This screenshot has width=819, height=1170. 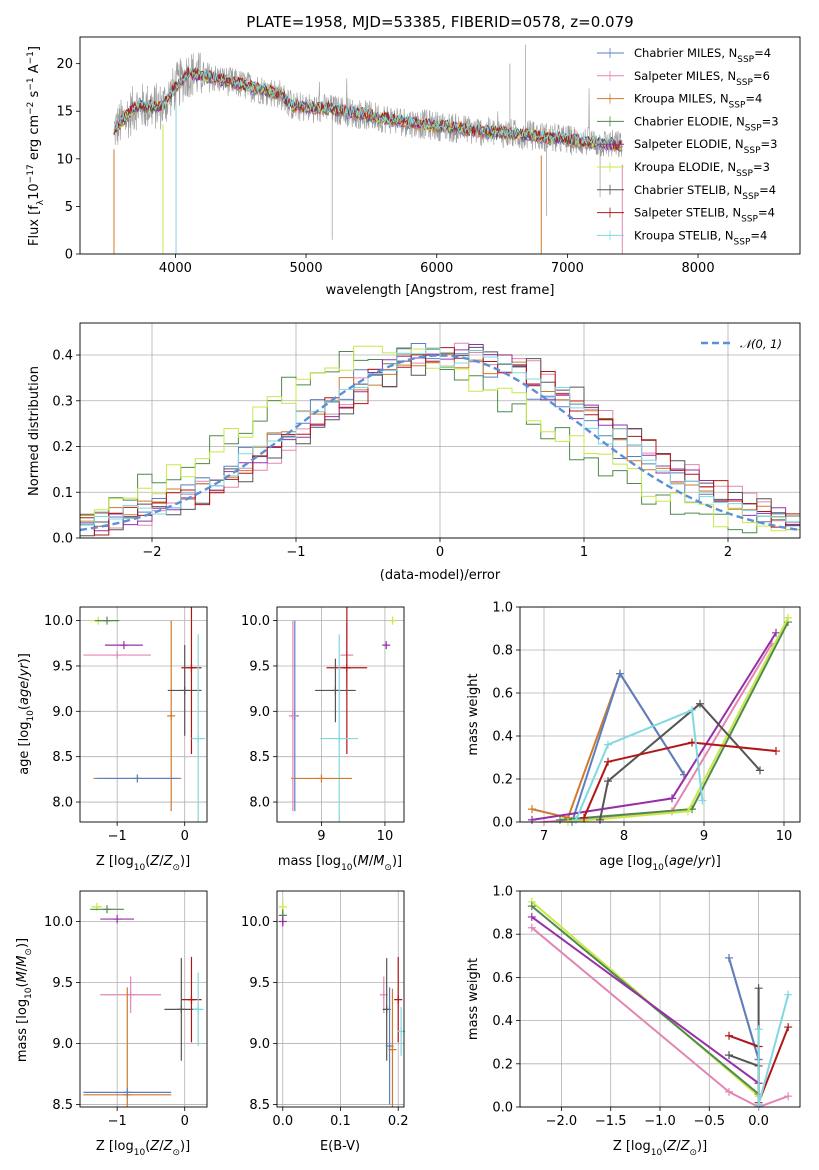 I want to click on y-tick-label: 20, so click(x=64, y=64).